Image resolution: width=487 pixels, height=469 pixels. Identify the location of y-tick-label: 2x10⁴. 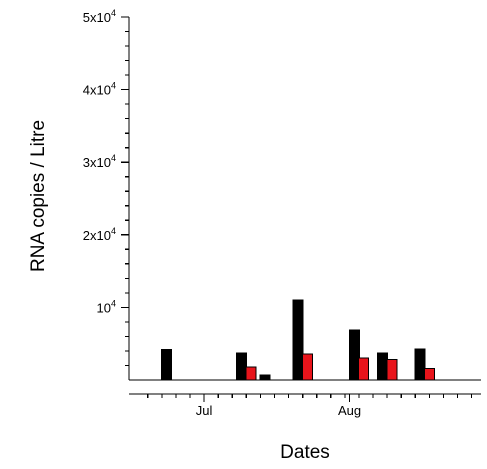
(99, 234).